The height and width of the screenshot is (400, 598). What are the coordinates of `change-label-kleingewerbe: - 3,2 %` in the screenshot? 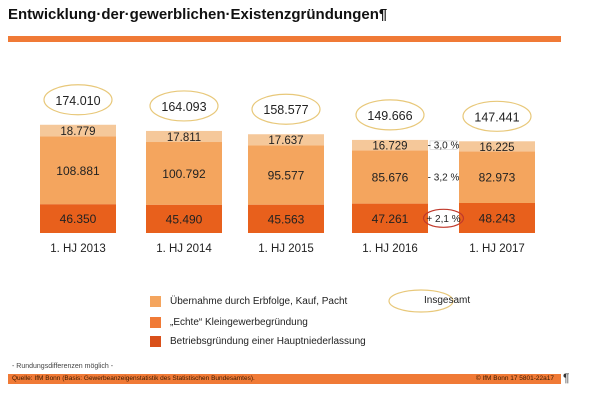 It's located at (444, 177).